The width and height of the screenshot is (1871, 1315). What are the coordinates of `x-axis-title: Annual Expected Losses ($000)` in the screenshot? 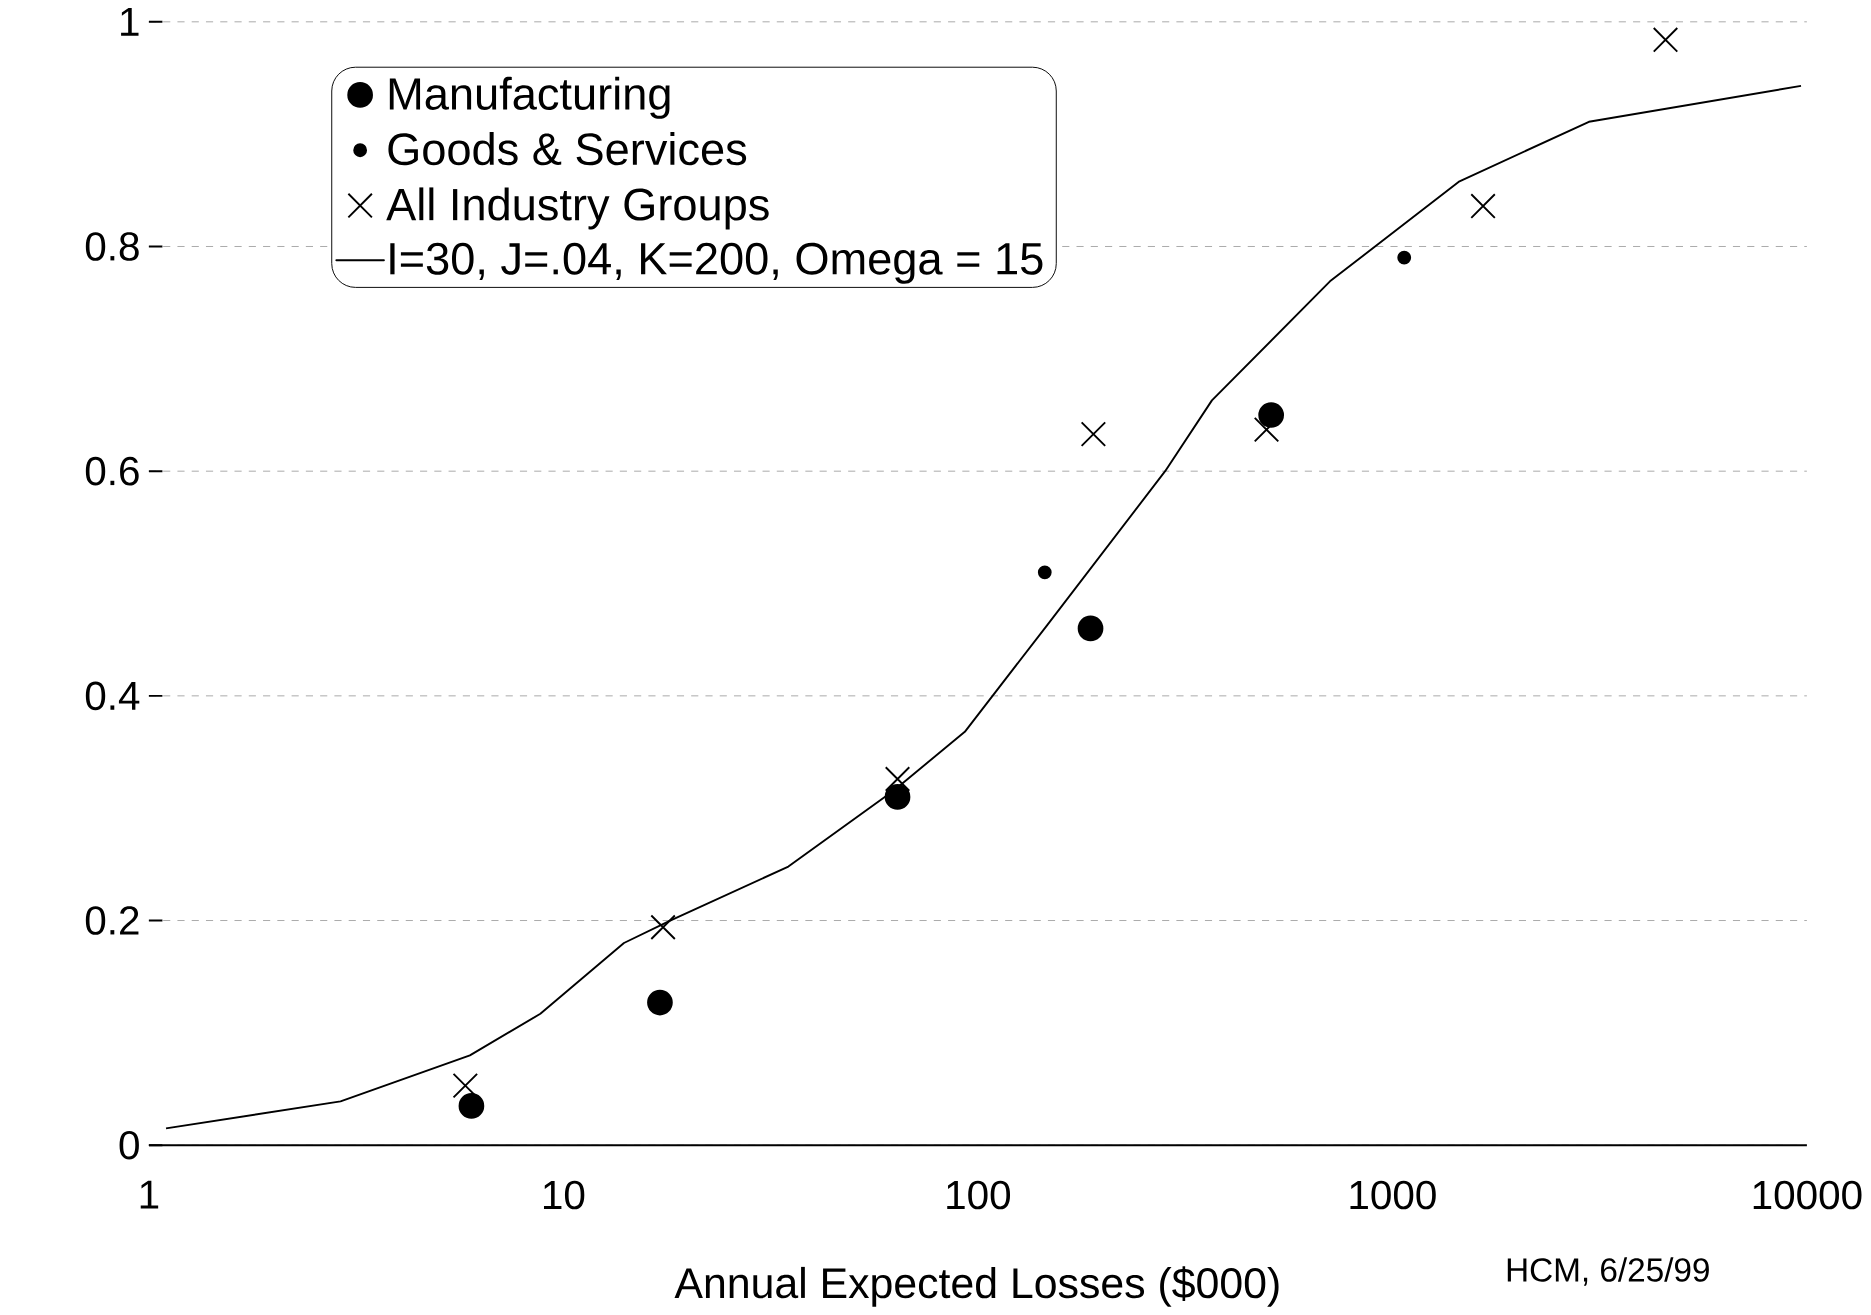 It's located at (976, 1286).